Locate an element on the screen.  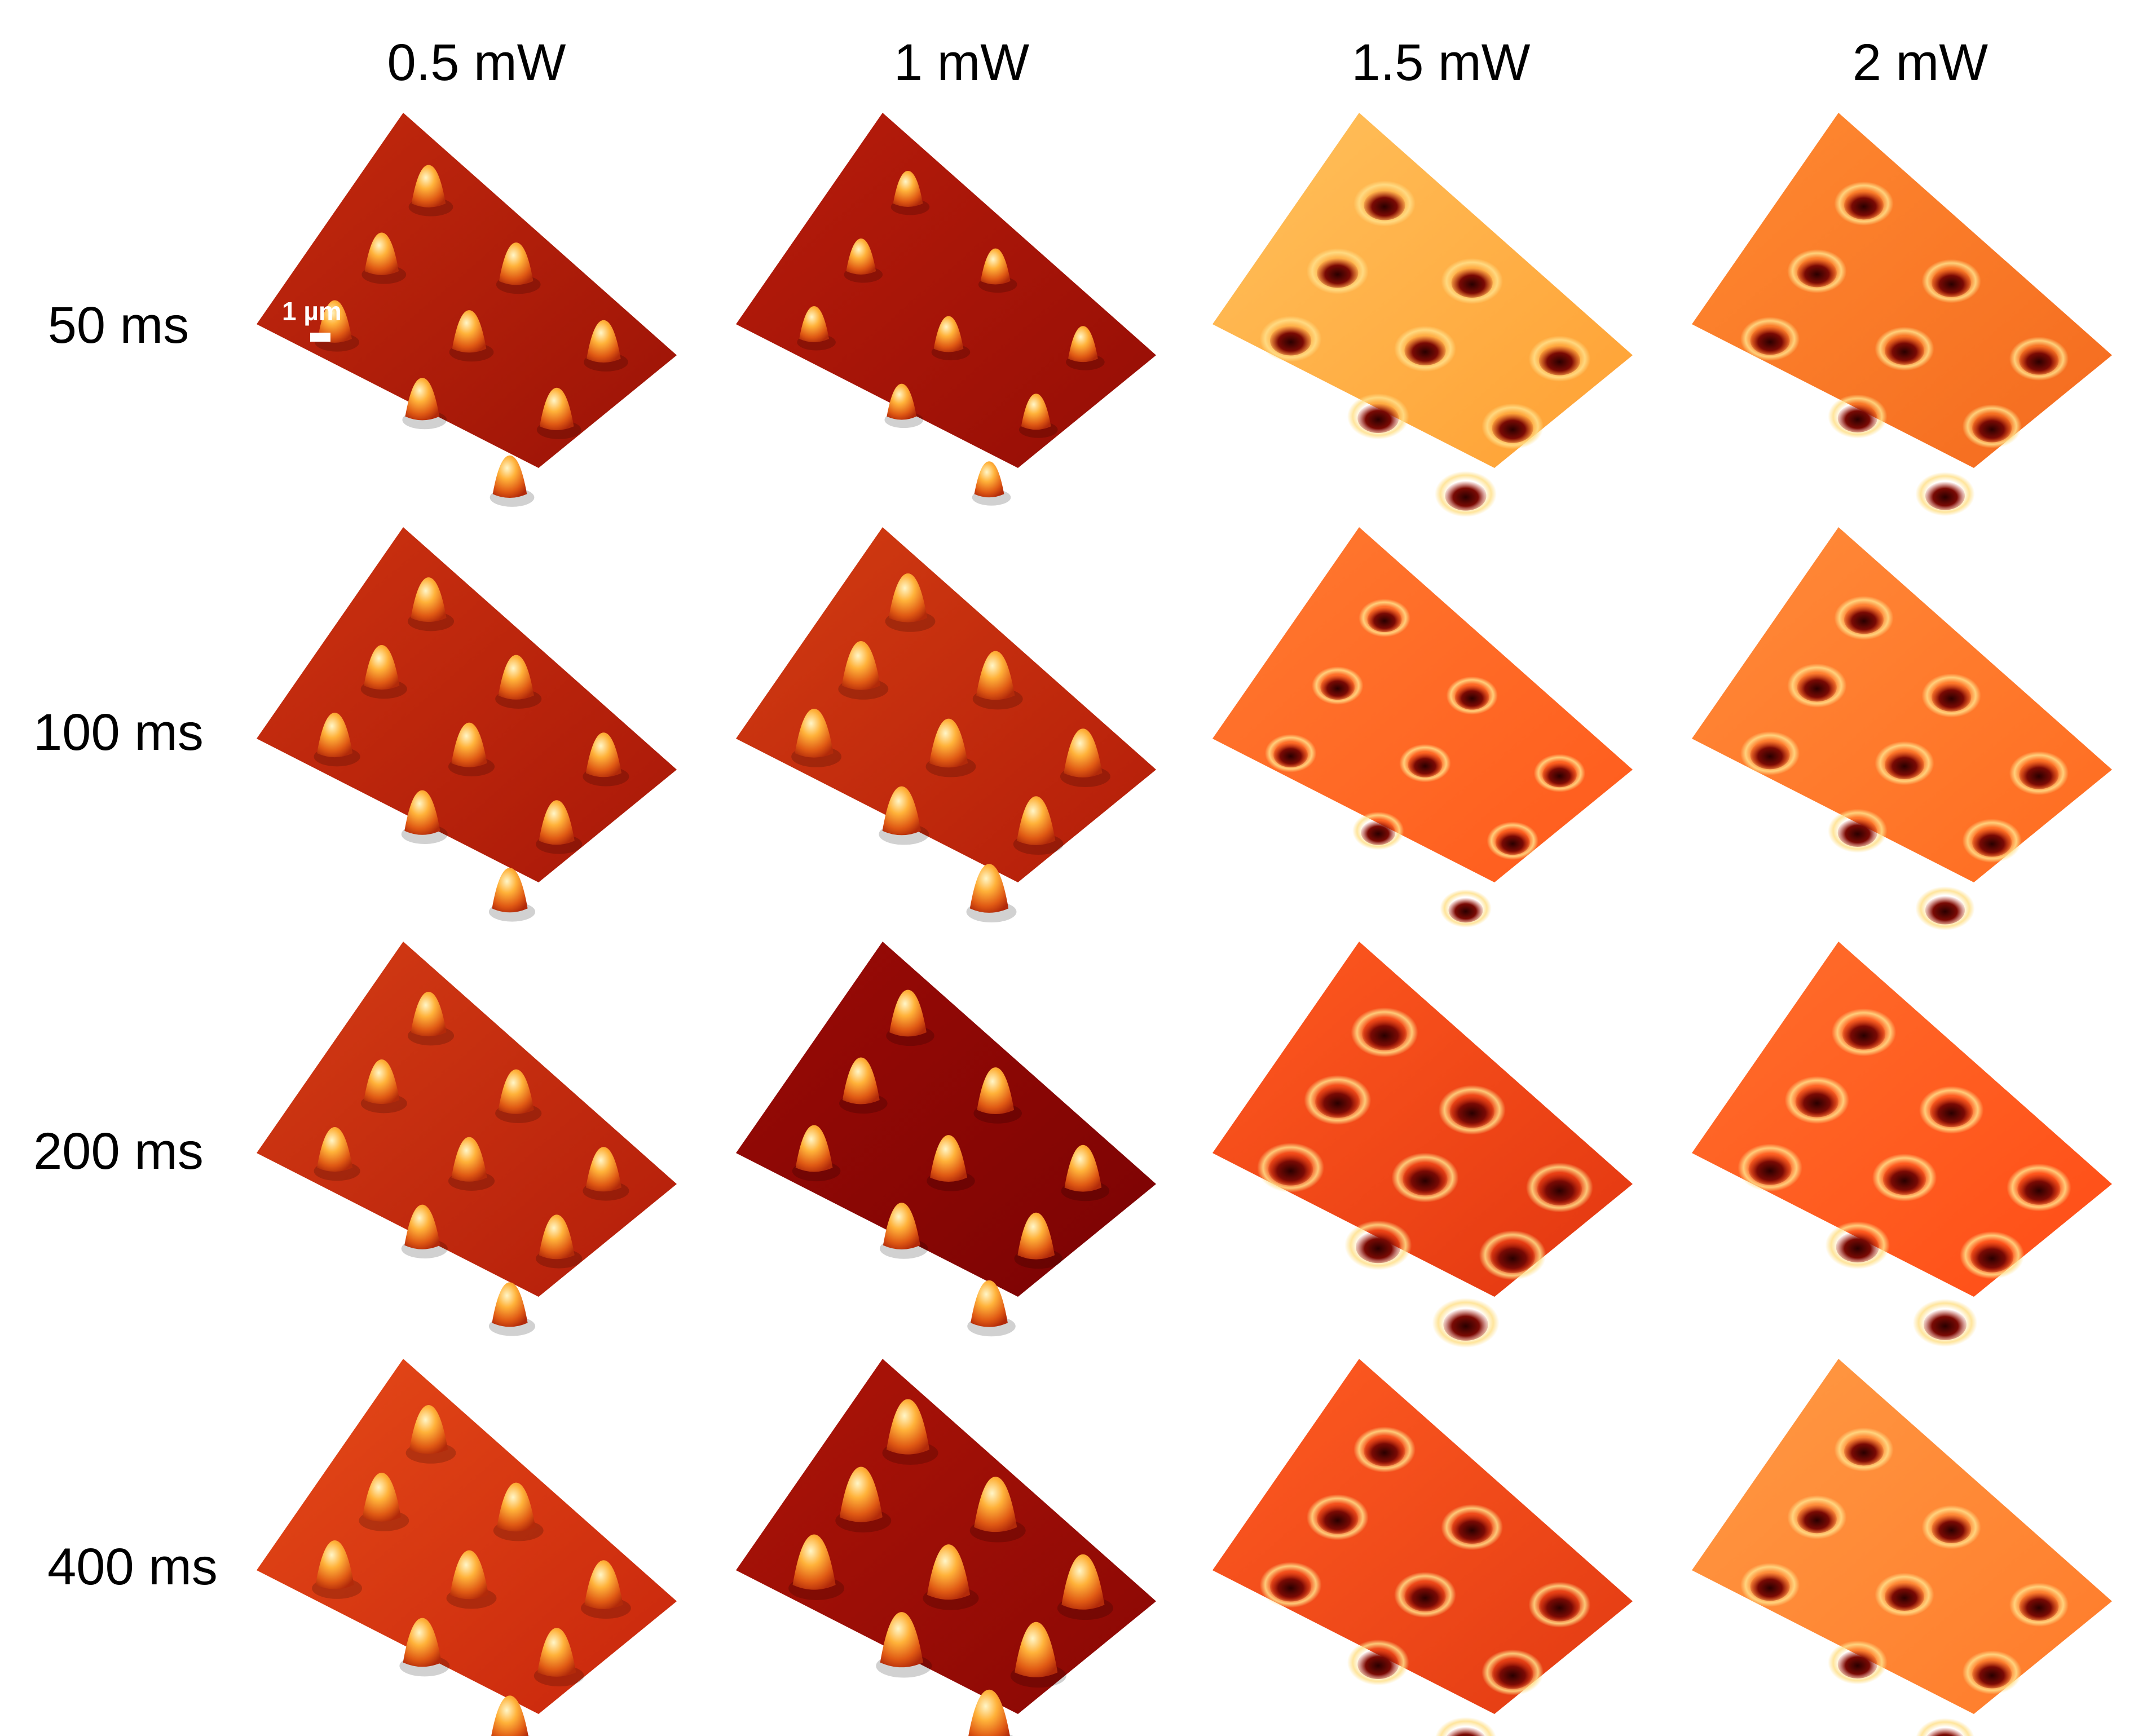
afm-panel-r1-c0 is located at coordinates (467, 724).